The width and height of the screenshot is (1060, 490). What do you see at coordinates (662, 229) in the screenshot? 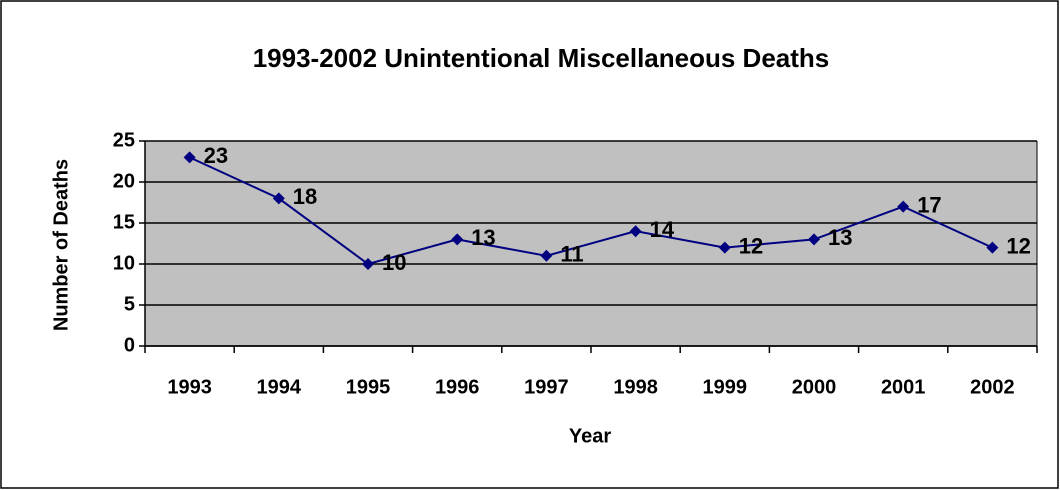
I see `data-label: 14` at bounding box center [662, 229].